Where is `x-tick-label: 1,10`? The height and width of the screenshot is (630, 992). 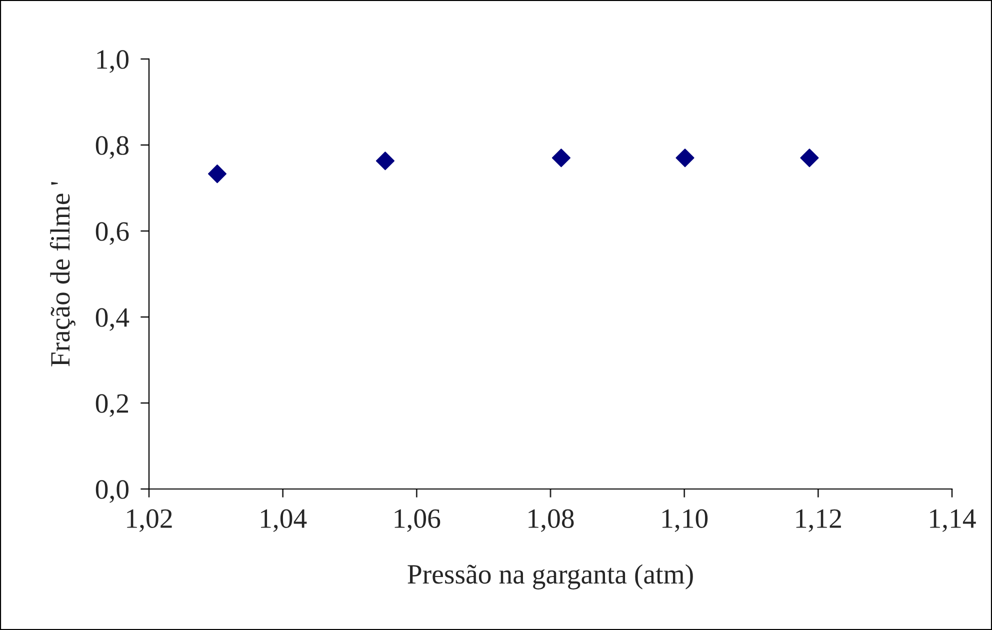 x-tick-label: 1,10 is located at coordinates (685, 520).